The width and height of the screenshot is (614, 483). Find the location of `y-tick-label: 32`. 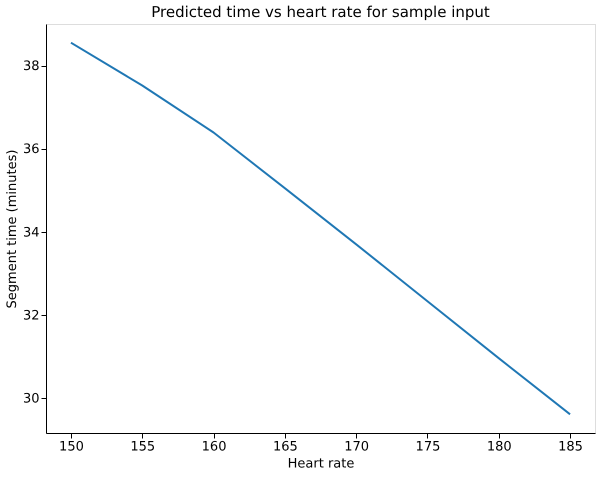

y-tick-label: 32 is located at coordinates (31, 316).